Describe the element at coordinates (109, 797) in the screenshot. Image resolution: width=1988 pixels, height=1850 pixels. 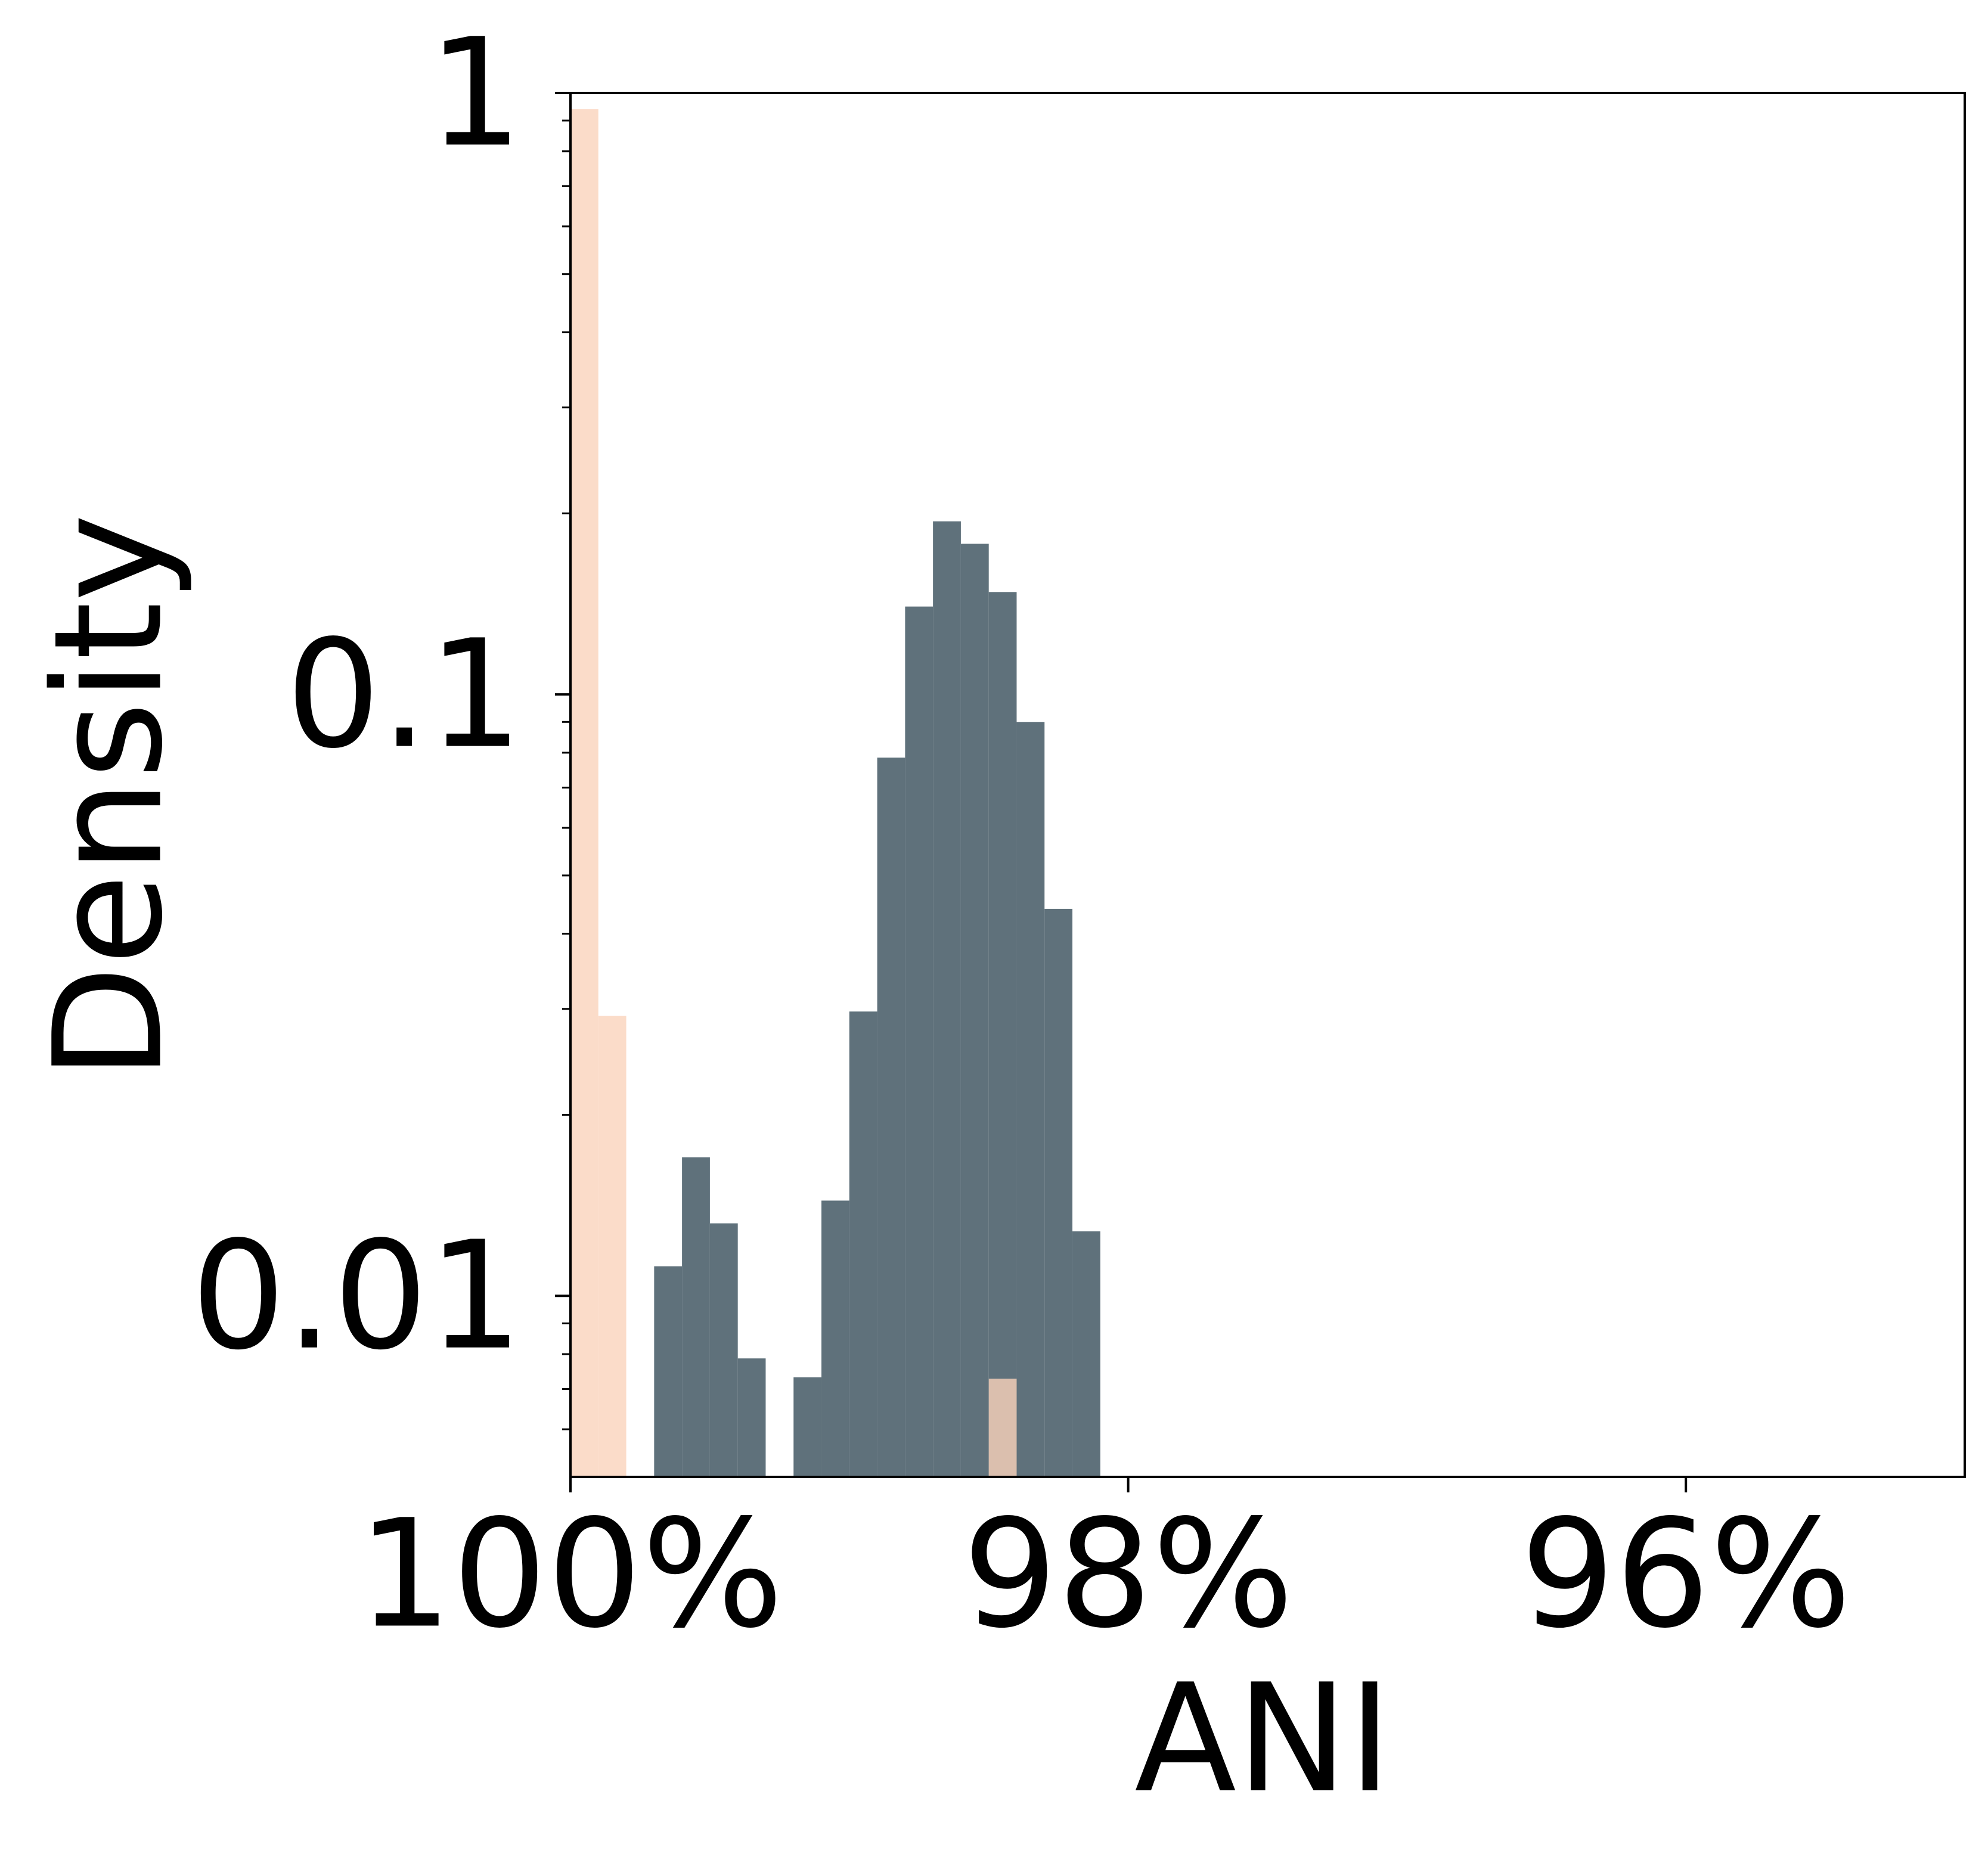
I see `y-axis-label: Density` at that location.